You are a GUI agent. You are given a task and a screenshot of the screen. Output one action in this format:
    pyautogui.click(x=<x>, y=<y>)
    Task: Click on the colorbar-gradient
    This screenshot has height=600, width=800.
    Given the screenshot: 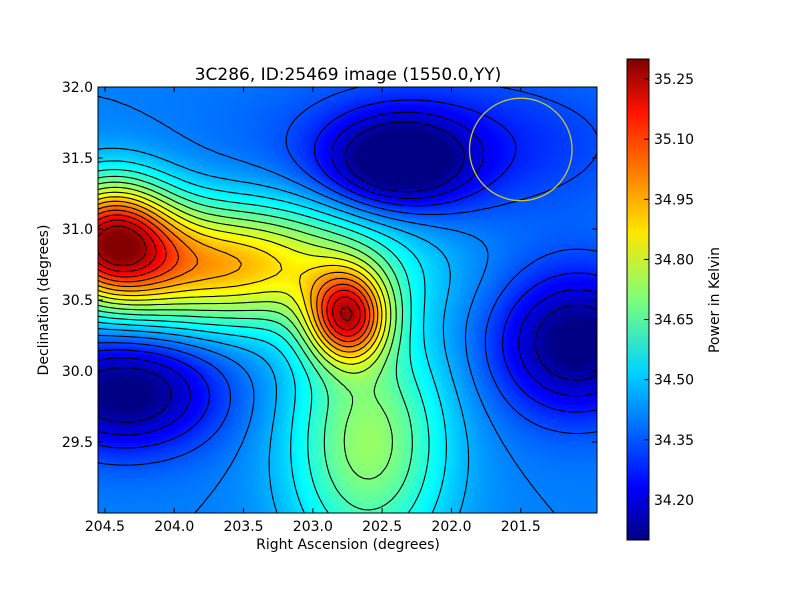 What is the action you would take?
    pyautogui.click(x=638, y=299)
    